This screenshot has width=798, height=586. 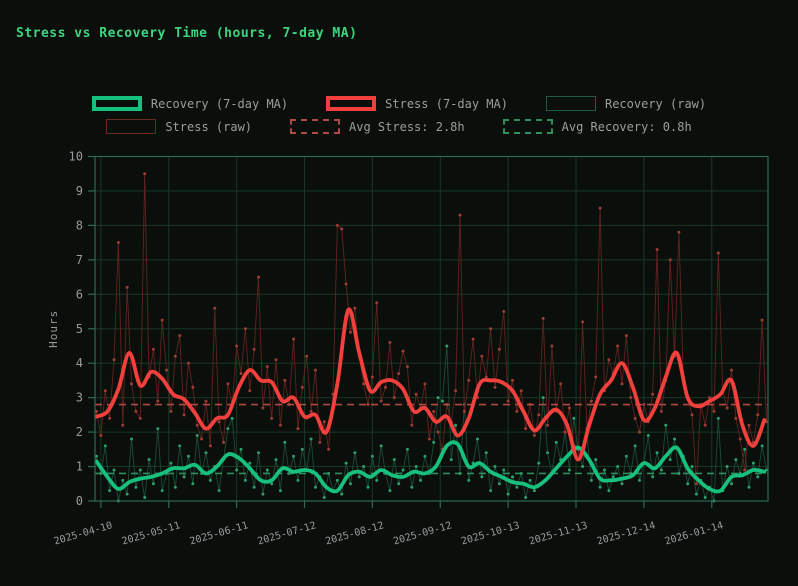 What do you see at coordinates (446, 103) in the screenshot?
I see `legend-label-stress-ma: Stress (7-day MA)` at bounding box center [446, 103].